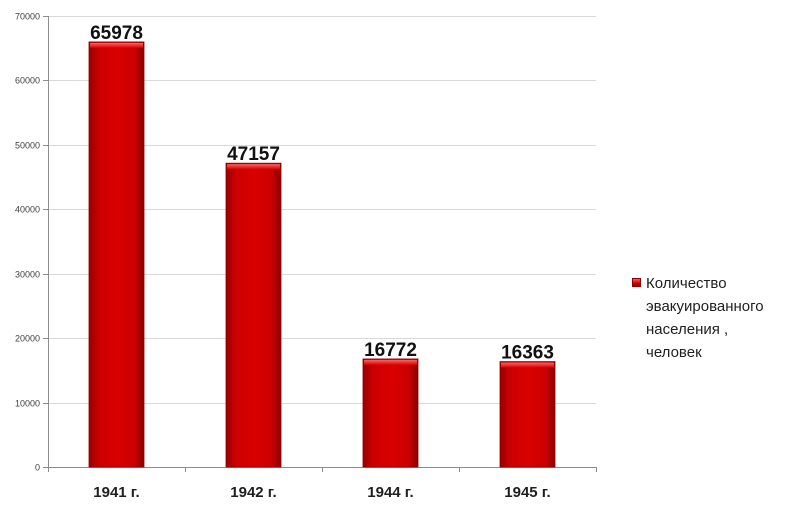 This screenshot has height=515, width=800. Describe the element at coordinates (636, 282) in the screenshot. I see `legend-swatch` at that location.